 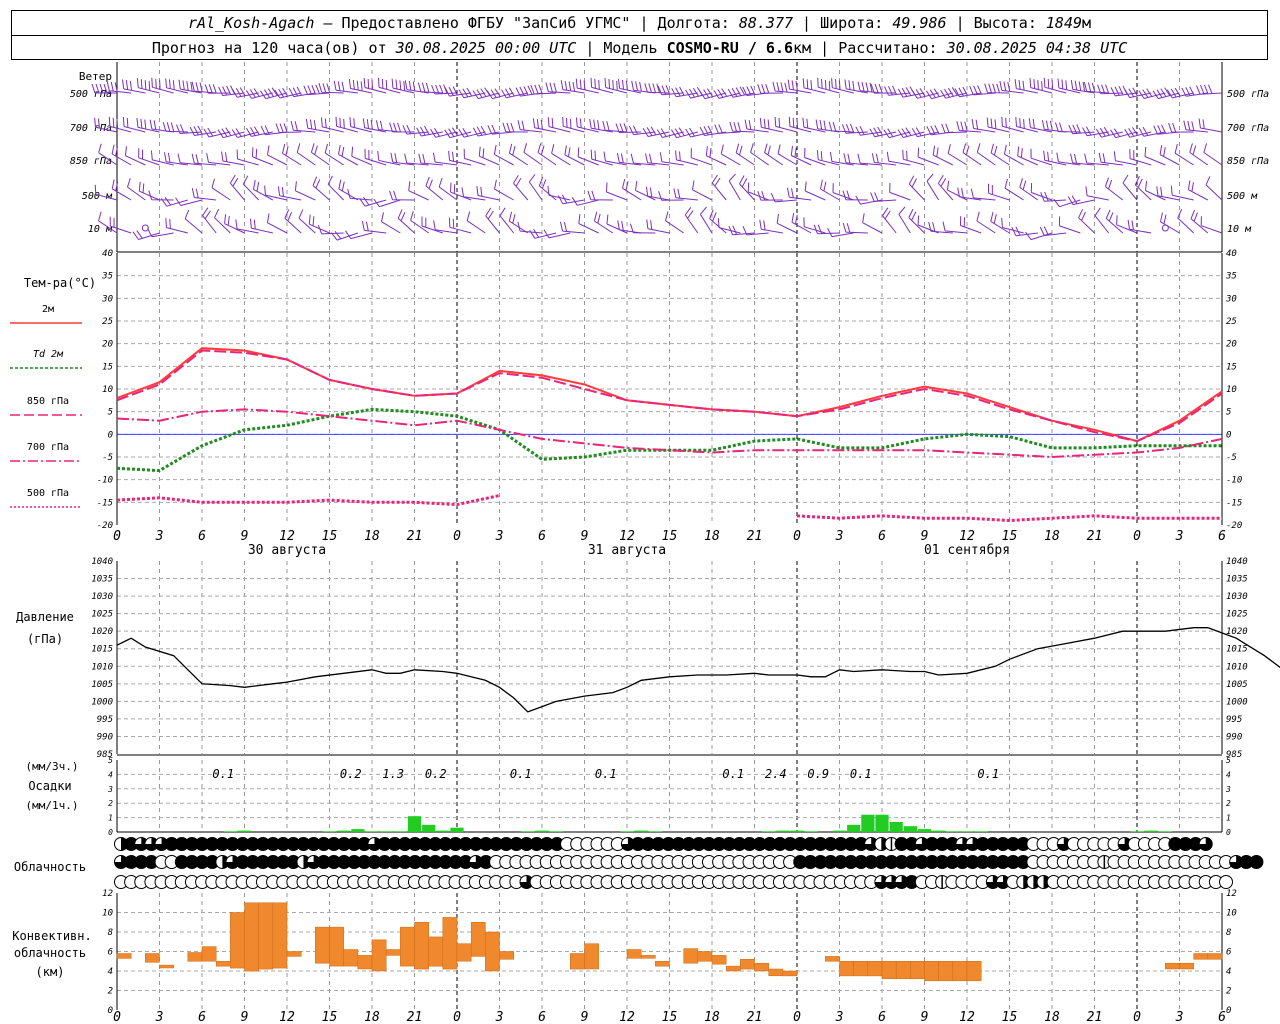 I want to click on legend-label: 700 гПа, so click(x=48, y=447).